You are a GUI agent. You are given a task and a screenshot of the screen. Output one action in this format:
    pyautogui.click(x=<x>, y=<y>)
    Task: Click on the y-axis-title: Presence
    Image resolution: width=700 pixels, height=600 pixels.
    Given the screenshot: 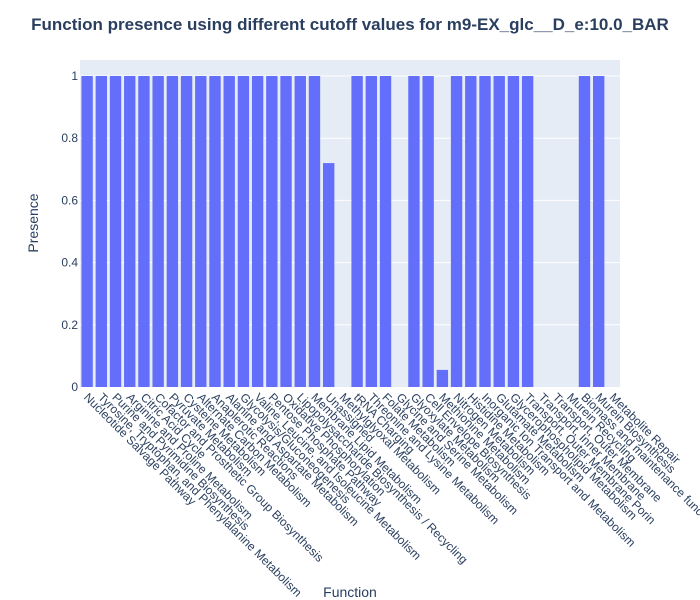 What is the action you would take?
    pyautogui.click(x=33, y=222)
    